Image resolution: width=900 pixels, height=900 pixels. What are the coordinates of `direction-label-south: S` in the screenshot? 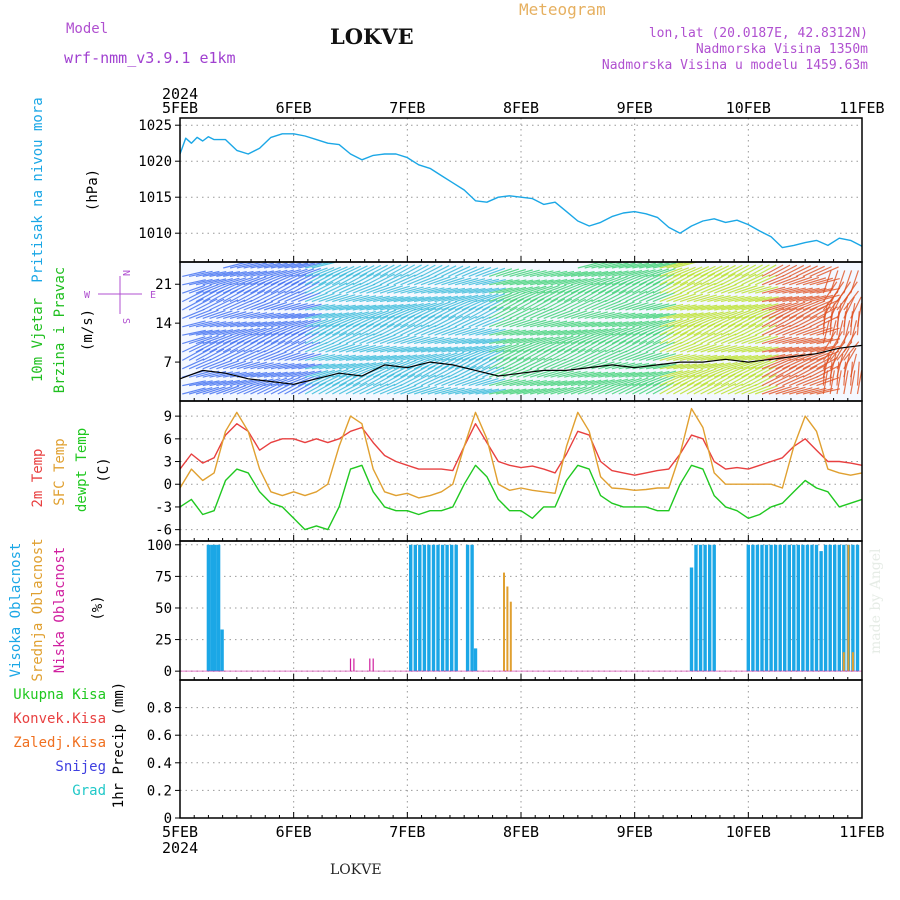 It's located at (125, 321).